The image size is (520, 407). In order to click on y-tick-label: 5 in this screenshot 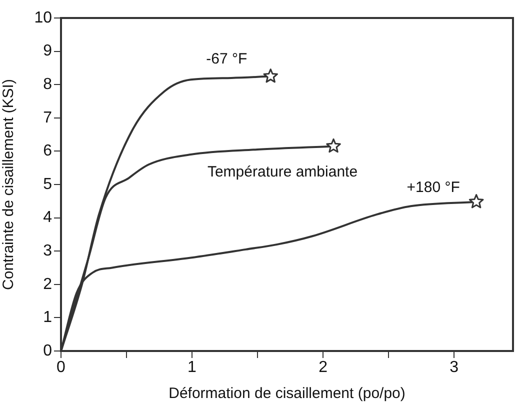, I will do `click(47, 184)`.